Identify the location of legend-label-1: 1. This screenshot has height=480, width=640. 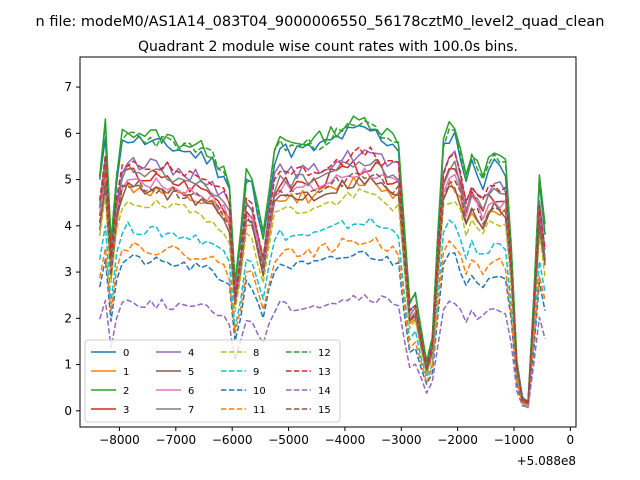
(126, 372).